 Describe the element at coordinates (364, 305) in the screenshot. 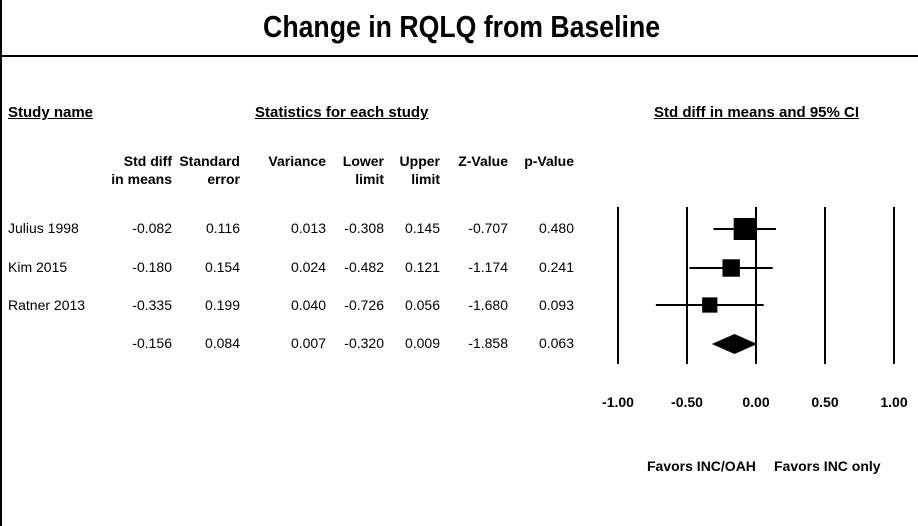

I see `table-cell: -0.726` at that location.